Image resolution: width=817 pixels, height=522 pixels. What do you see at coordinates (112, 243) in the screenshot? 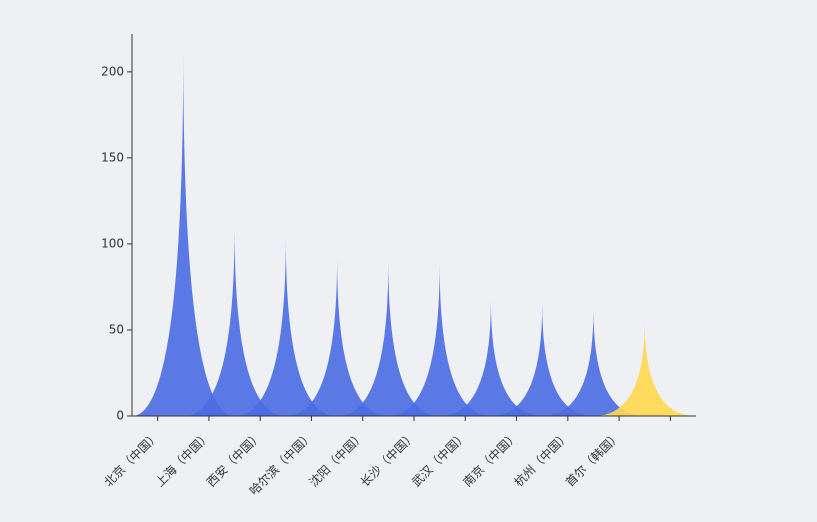
I see `y-tick-label: 100` at bounding box center [112, 243].